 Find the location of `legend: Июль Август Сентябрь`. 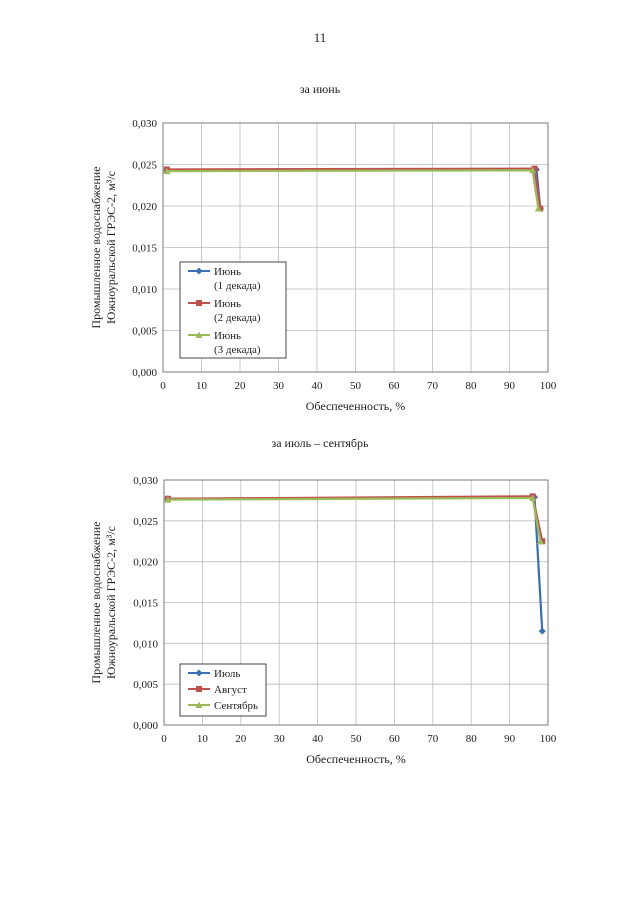

legend: Июль Август Сентябрь is located at coordinates (223, 690).